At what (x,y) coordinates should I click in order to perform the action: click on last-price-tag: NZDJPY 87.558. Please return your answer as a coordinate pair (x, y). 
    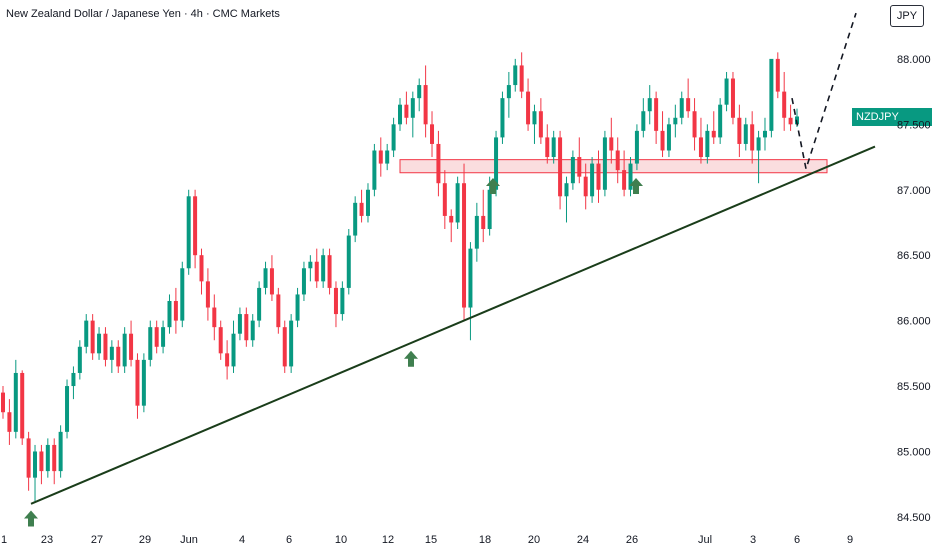
    Looking at the image, I should click on (892, 124).